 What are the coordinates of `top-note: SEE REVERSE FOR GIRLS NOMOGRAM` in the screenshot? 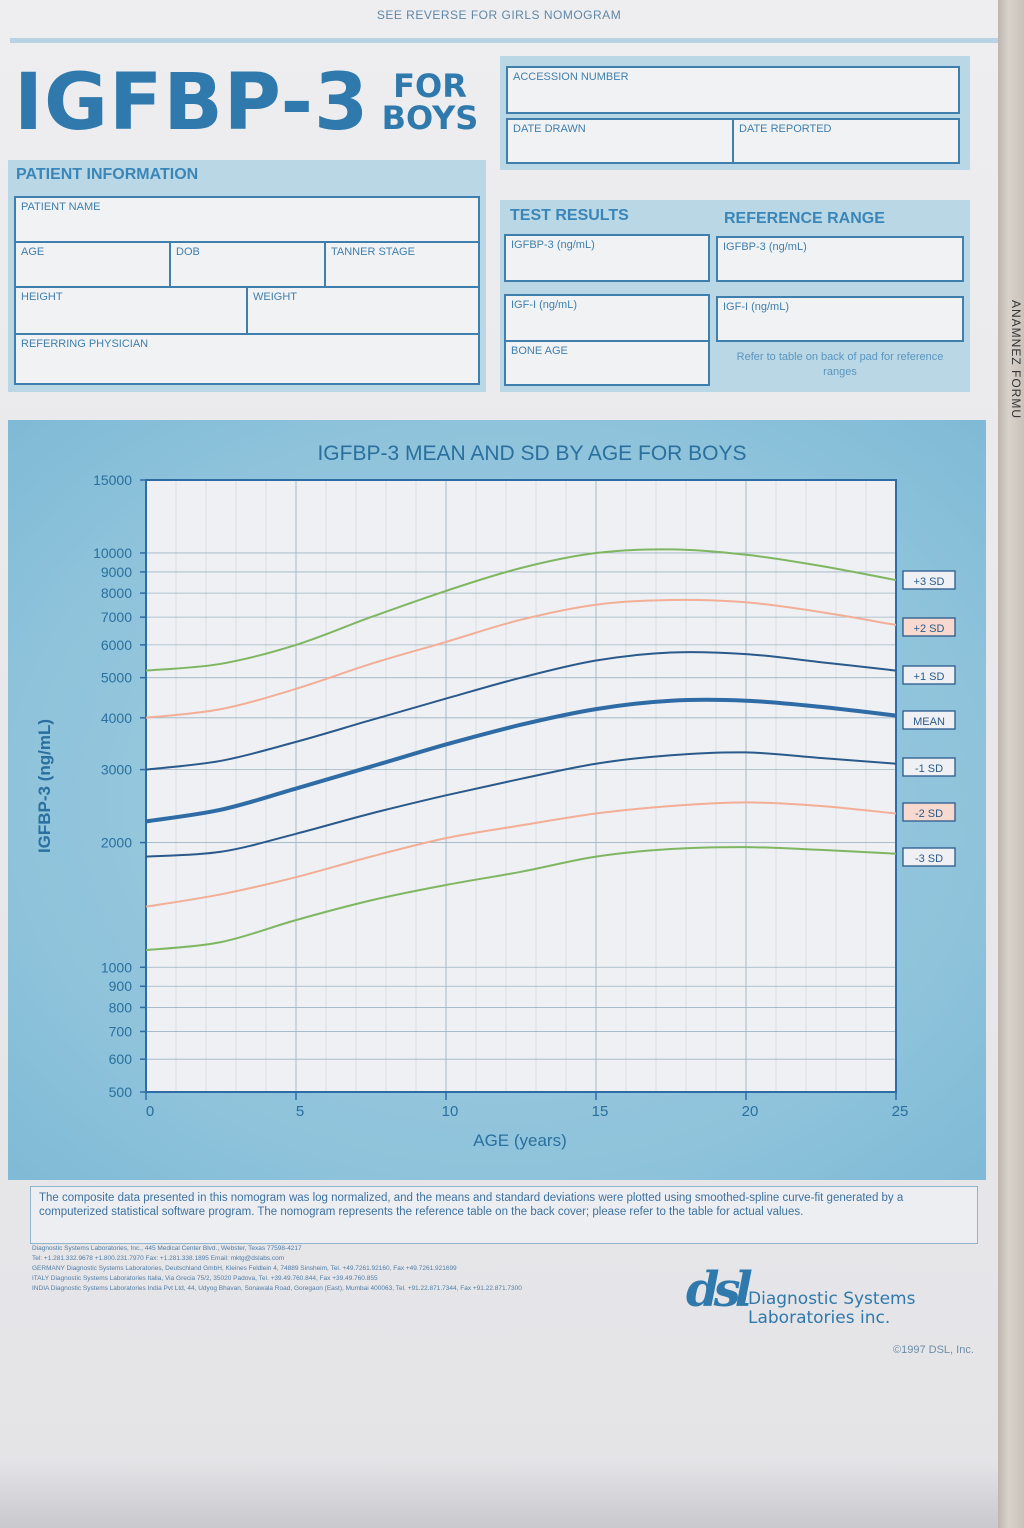 It's located at (499, 15).